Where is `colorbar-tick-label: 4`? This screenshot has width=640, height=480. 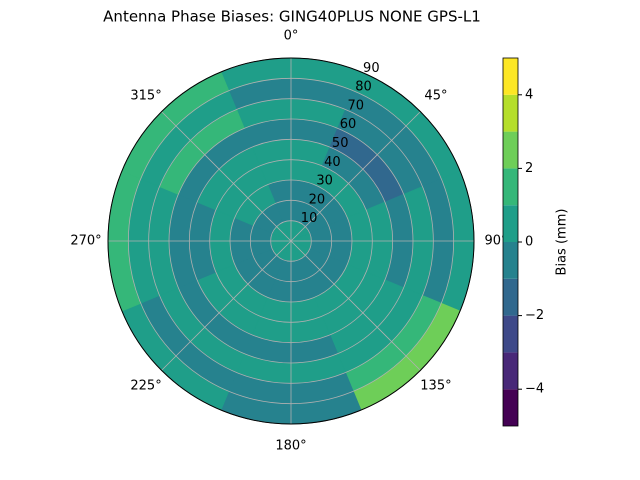
colorbar-tick-label: 4 is located at coordinates (529, 94).